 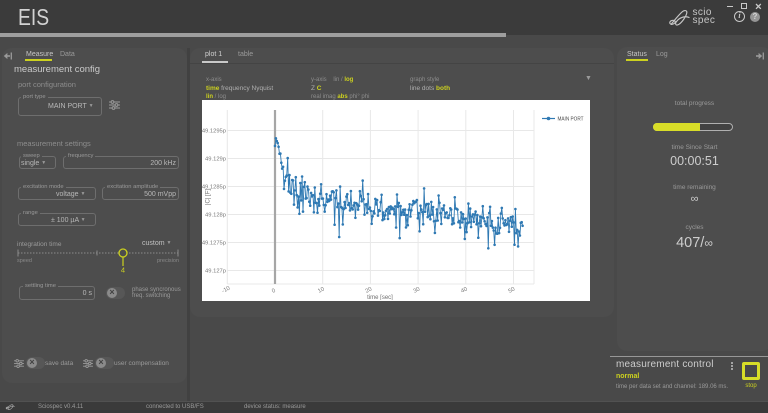 I want to click on svg-text: MAIN PORT, so click(x=571, y=120).